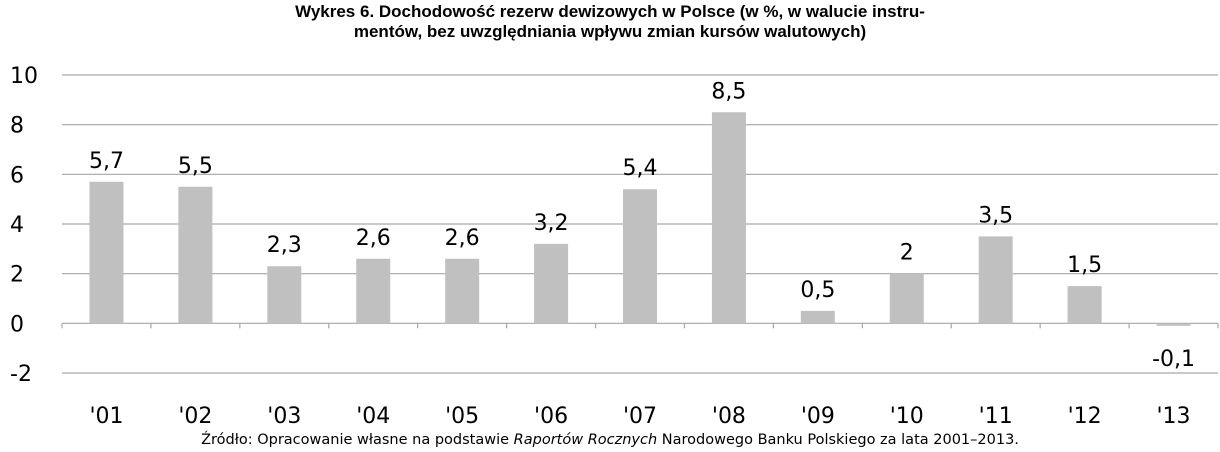 Image resolution: width=1220 pixels, height=452 pixels. Describe the element at coordinates (1173, 359) in the screenshot. I see `data-label: -0,1` at that location.